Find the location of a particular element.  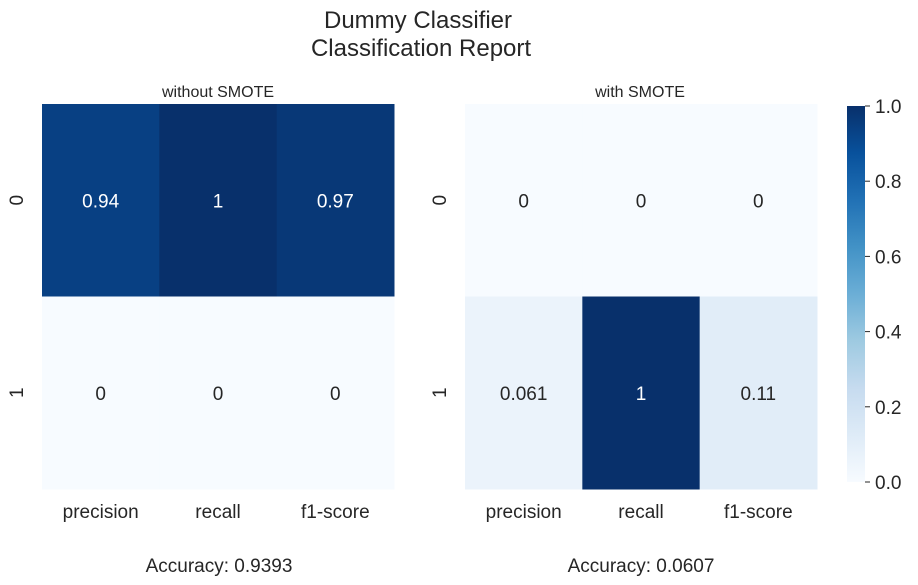

colorbar-tick-label: 0.2 is located at coordinates (888, 408).